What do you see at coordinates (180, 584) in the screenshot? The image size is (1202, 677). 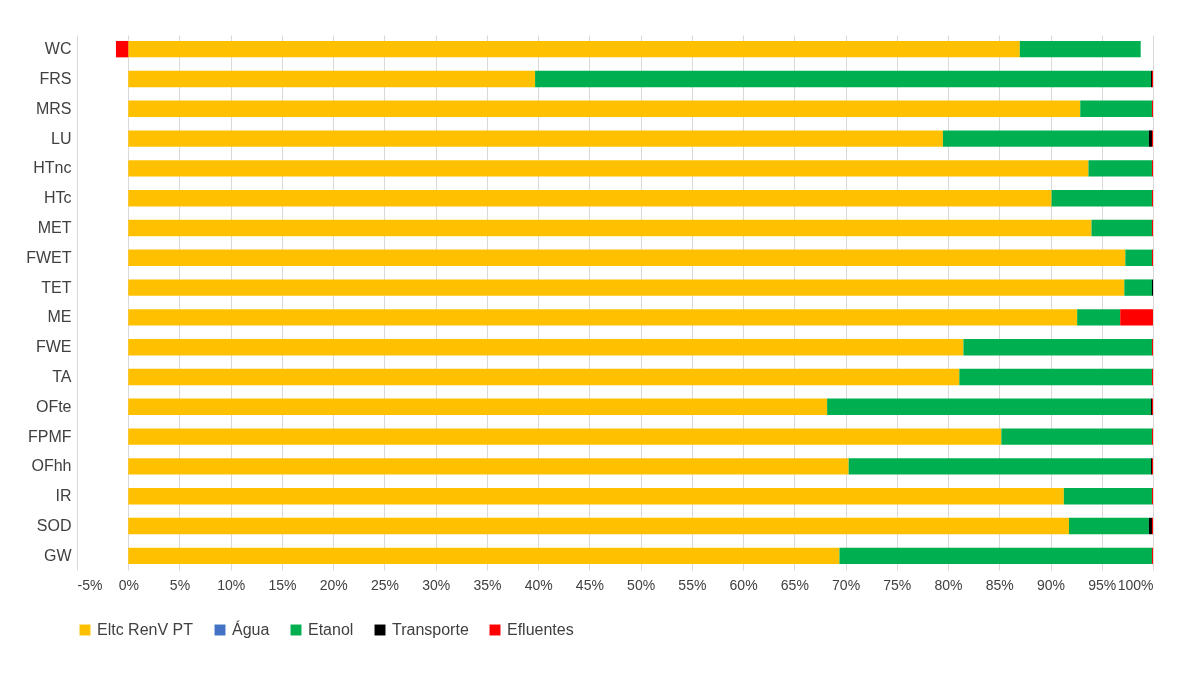 I see `x-tick-label: 5%` at bounding box center [180, 584].